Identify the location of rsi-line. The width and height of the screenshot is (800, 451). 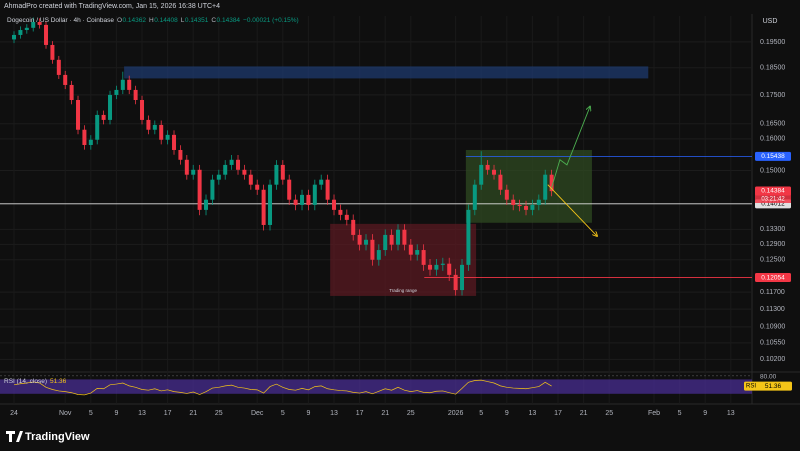
(282, 387).